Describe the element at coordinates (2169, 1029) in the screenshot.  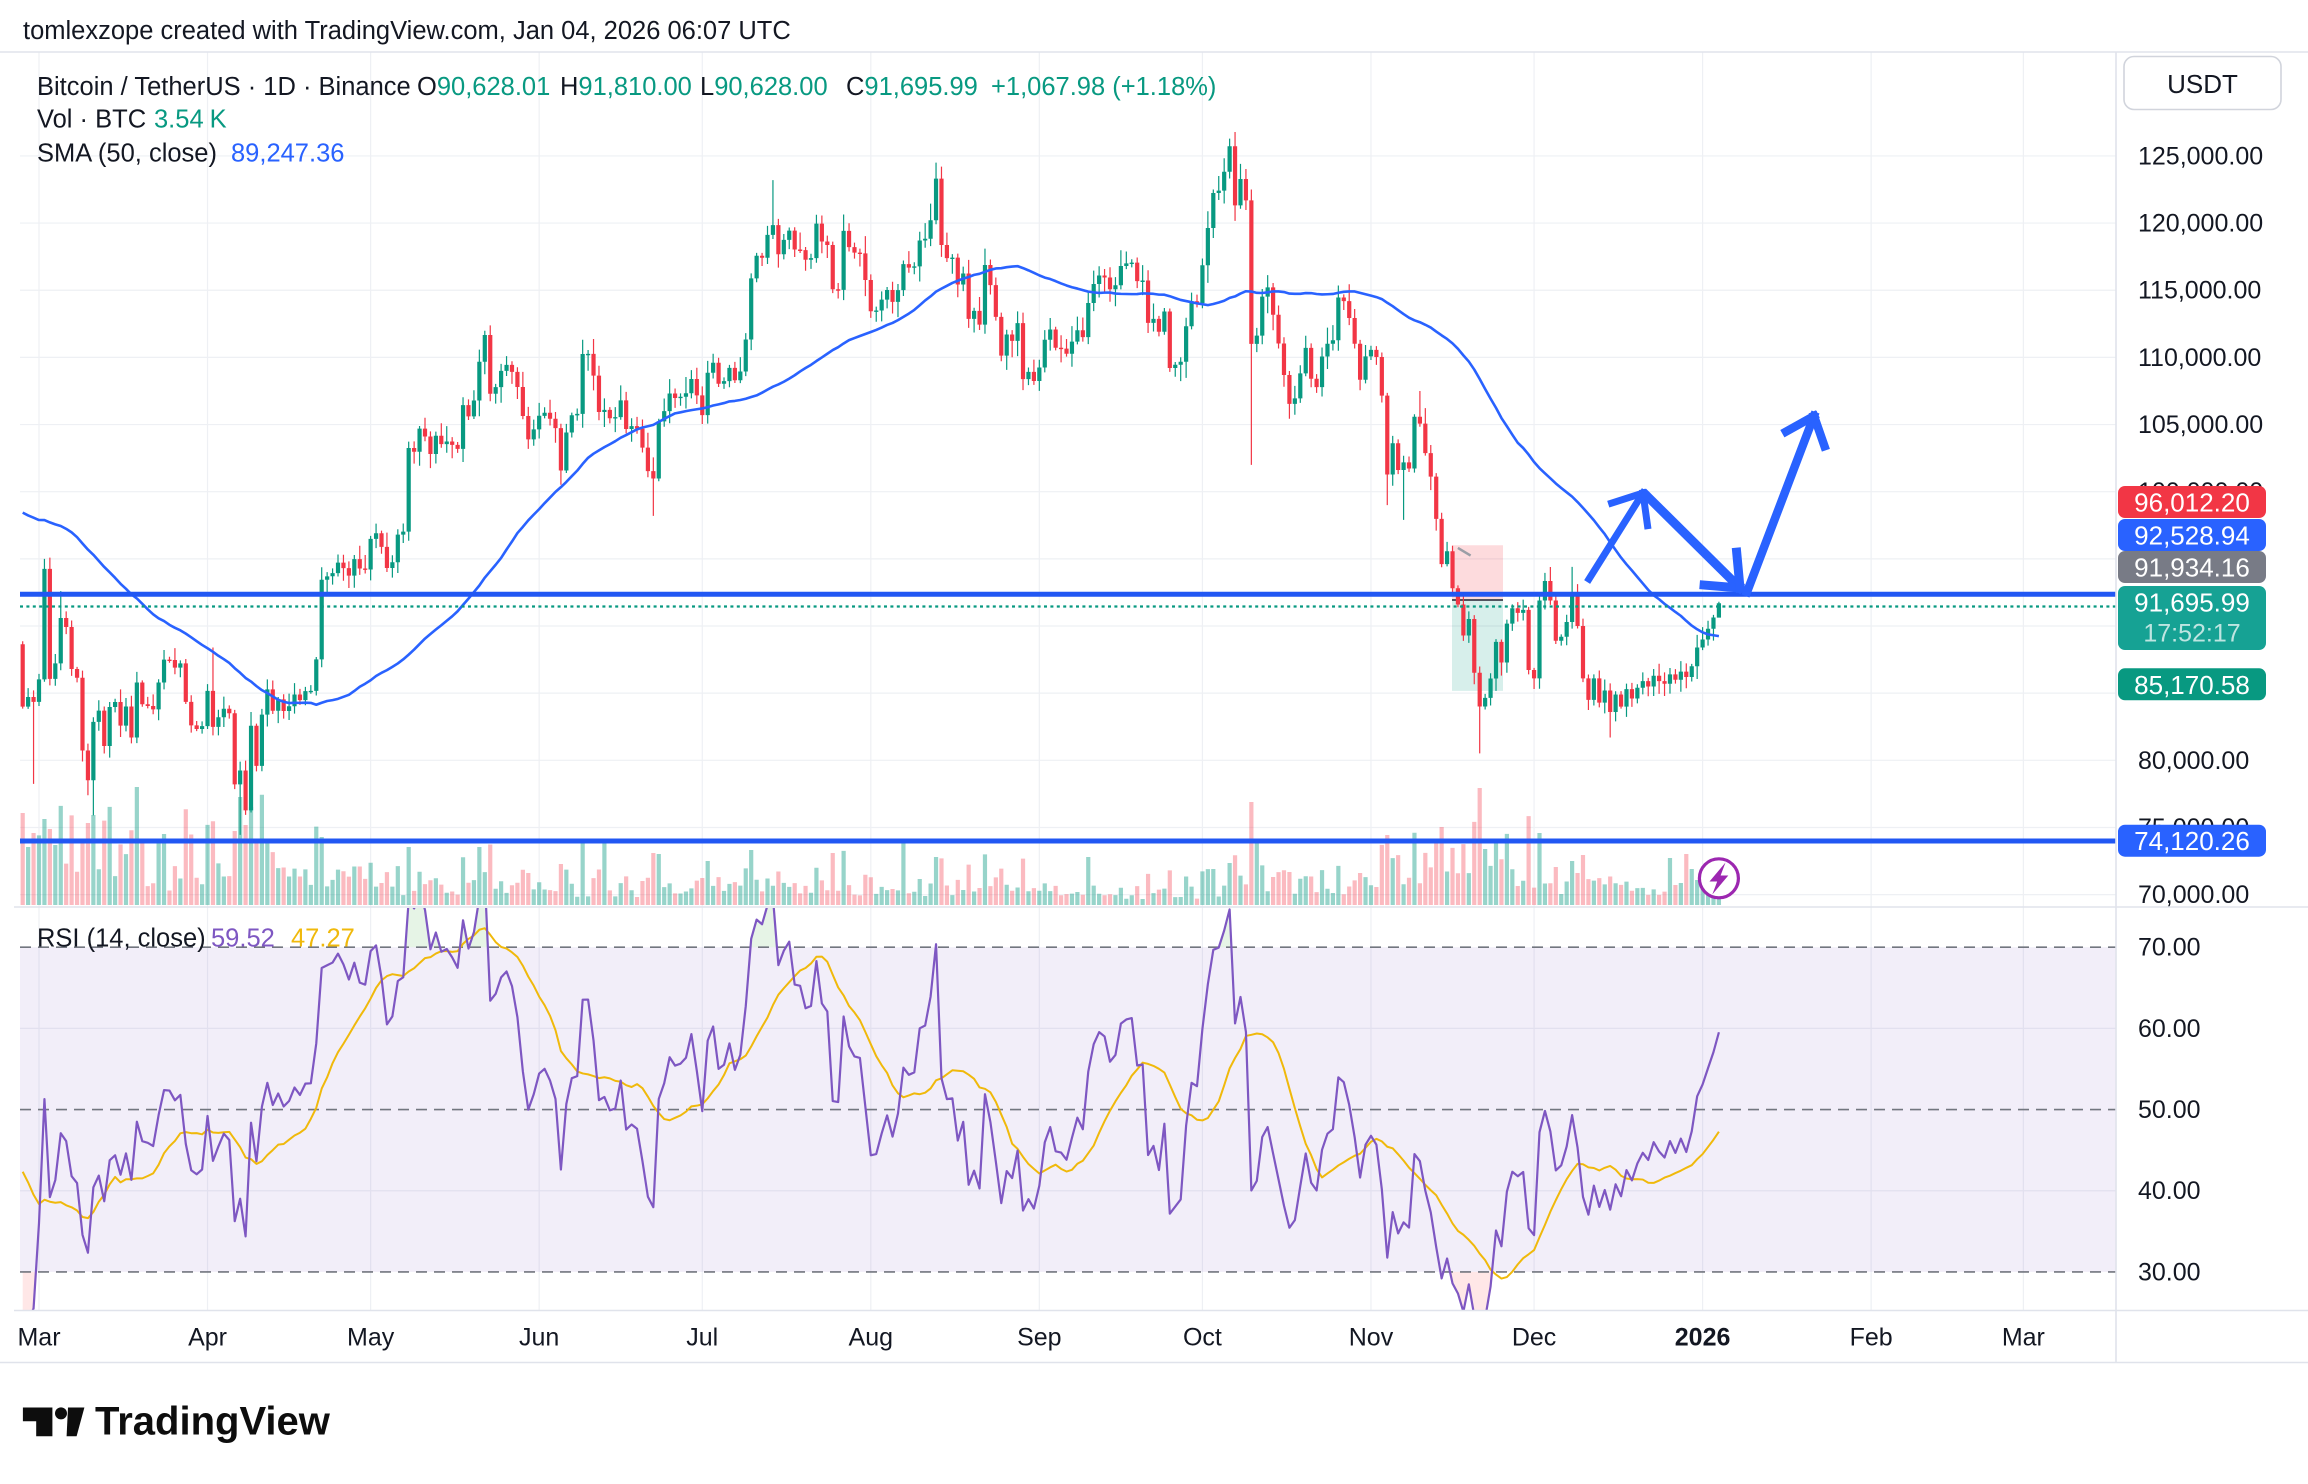
I see `svg-text: 60.00` at that location.